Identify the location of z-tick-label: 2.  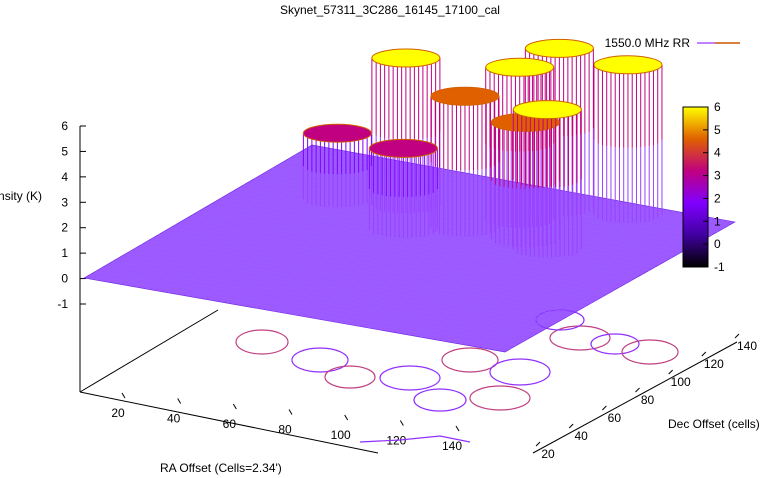
(64, 228).